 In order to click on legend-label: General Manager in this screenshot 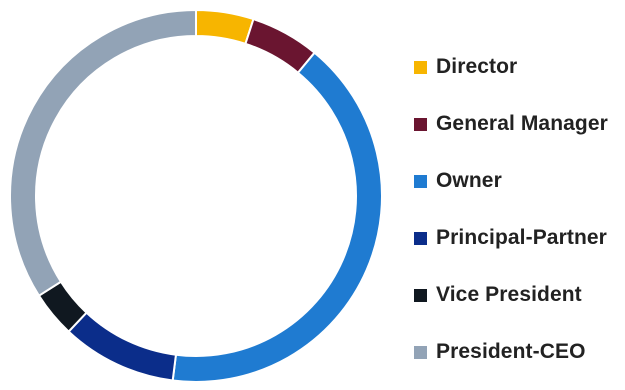, I will do `click(522, 123)`.